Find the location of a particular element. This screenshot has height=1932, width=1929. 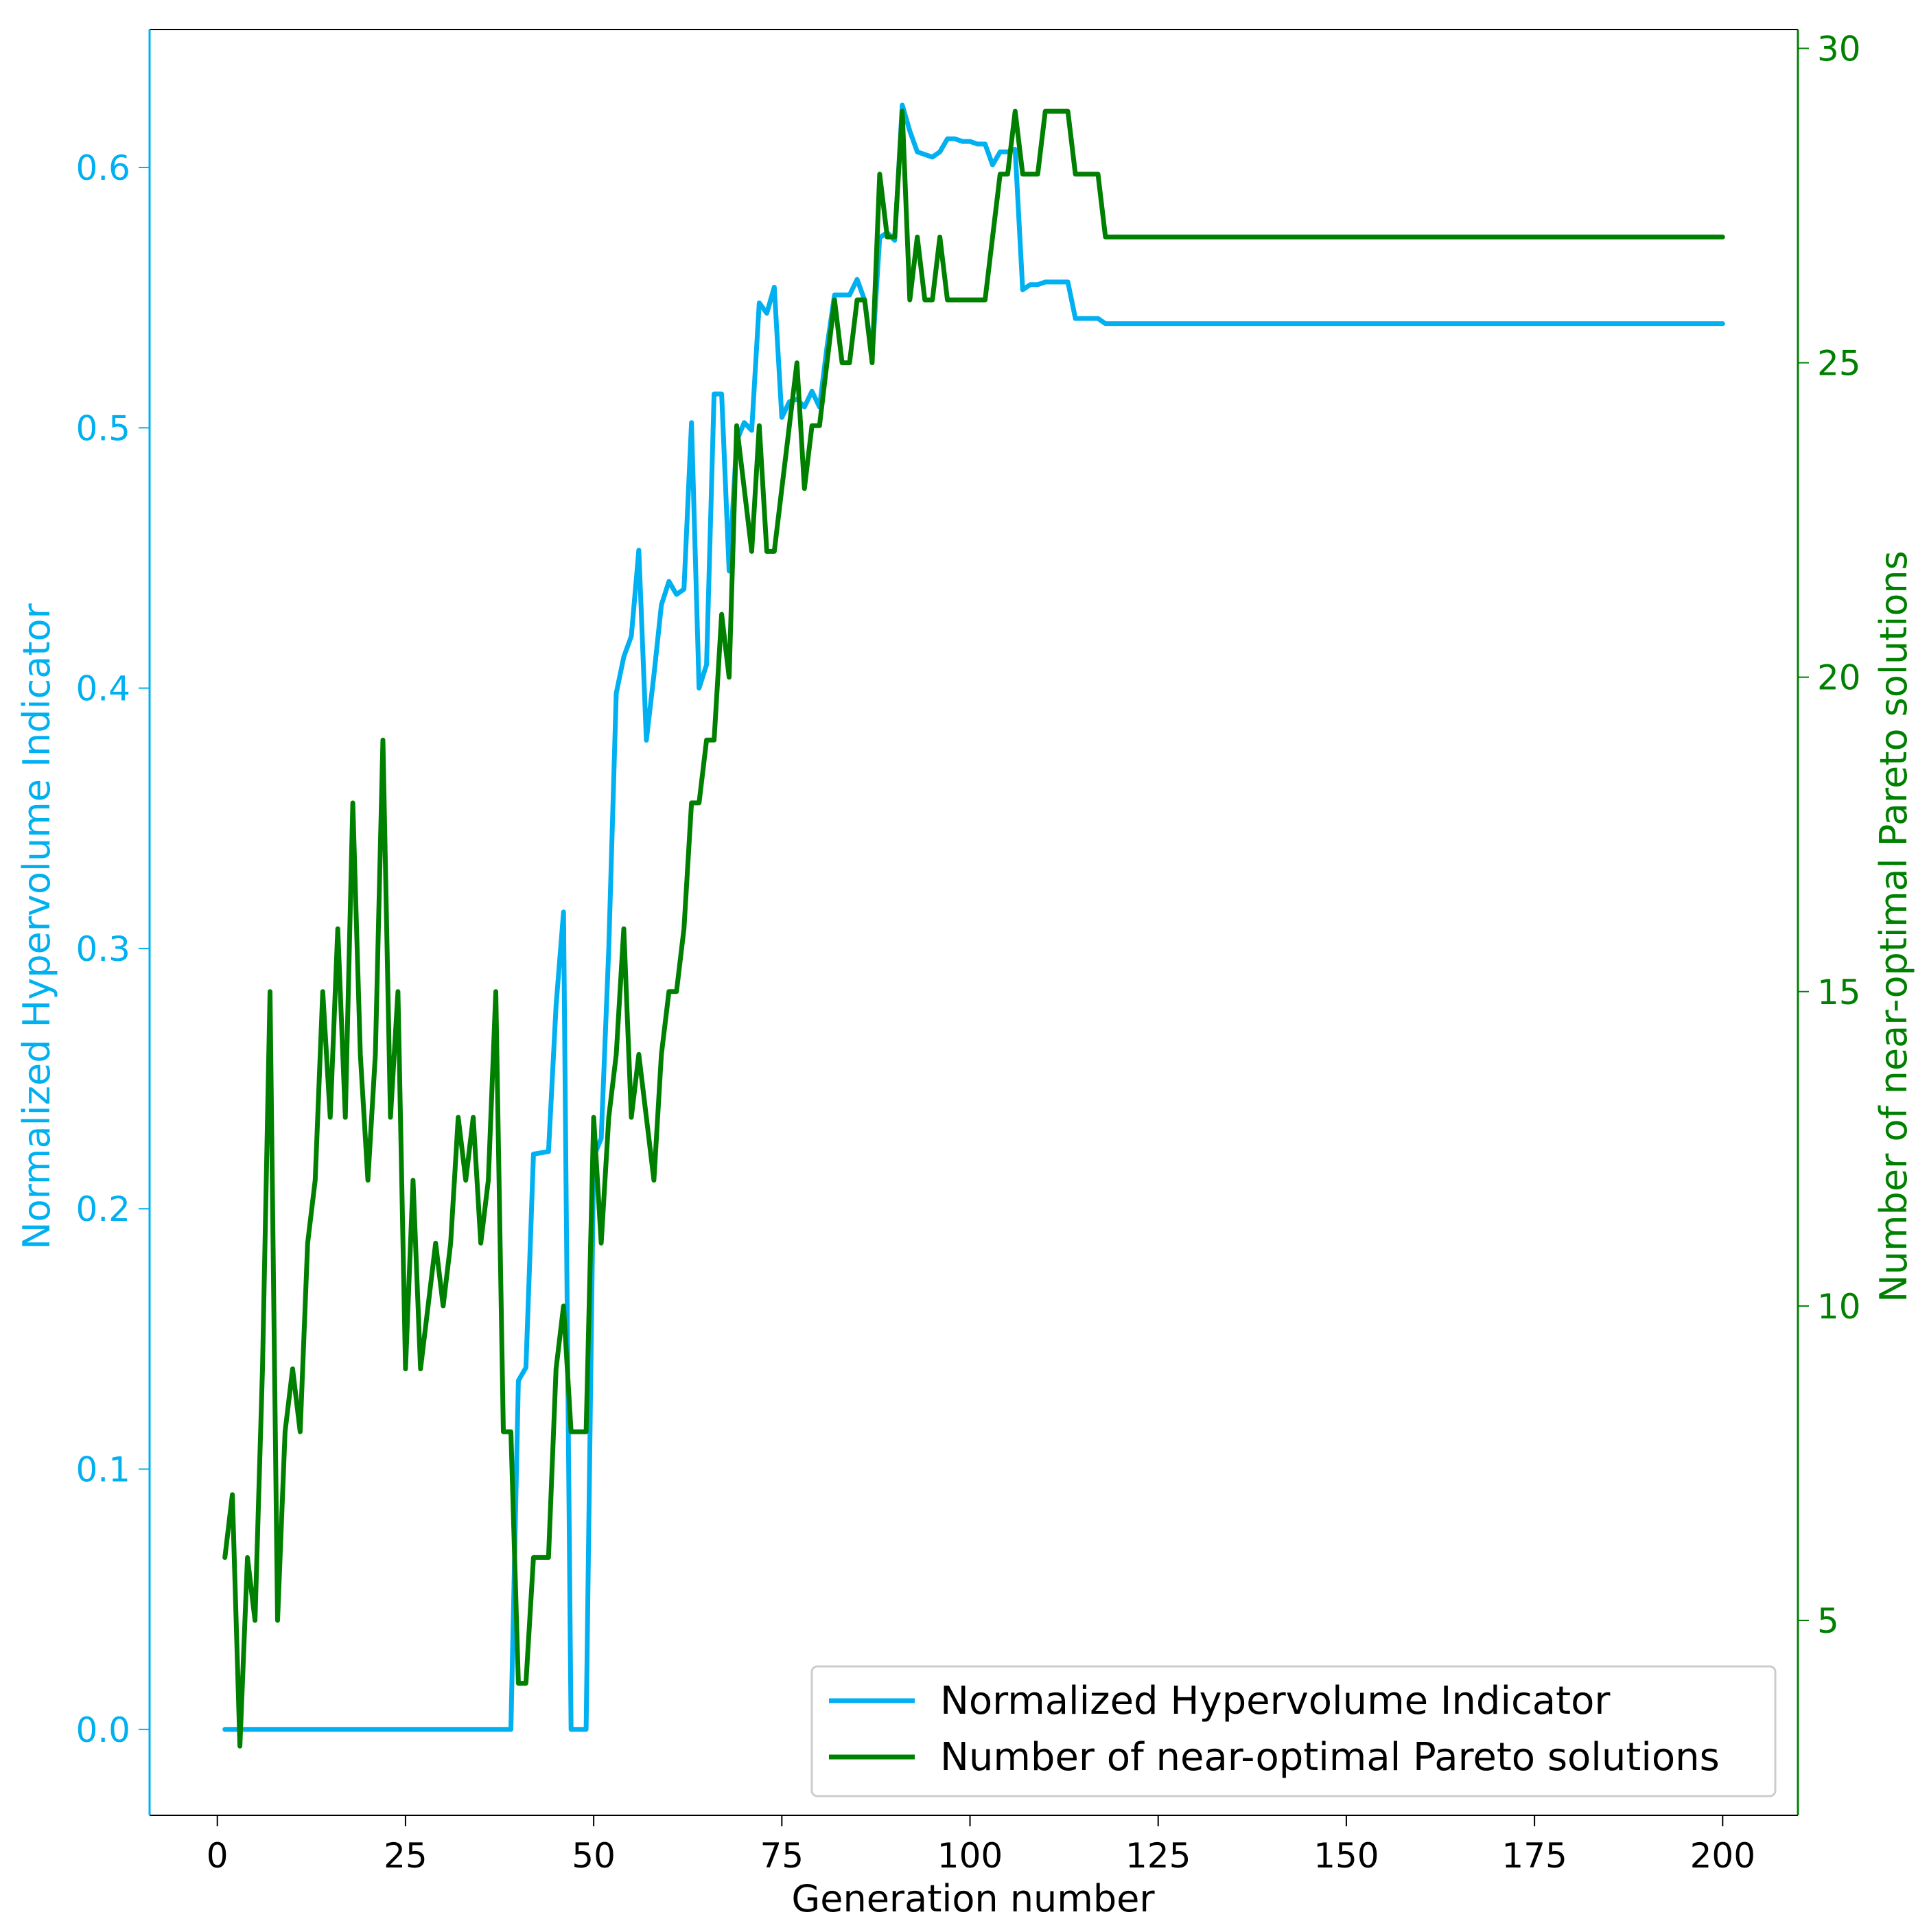

legend-box is located at coordinates (1294, 1731).